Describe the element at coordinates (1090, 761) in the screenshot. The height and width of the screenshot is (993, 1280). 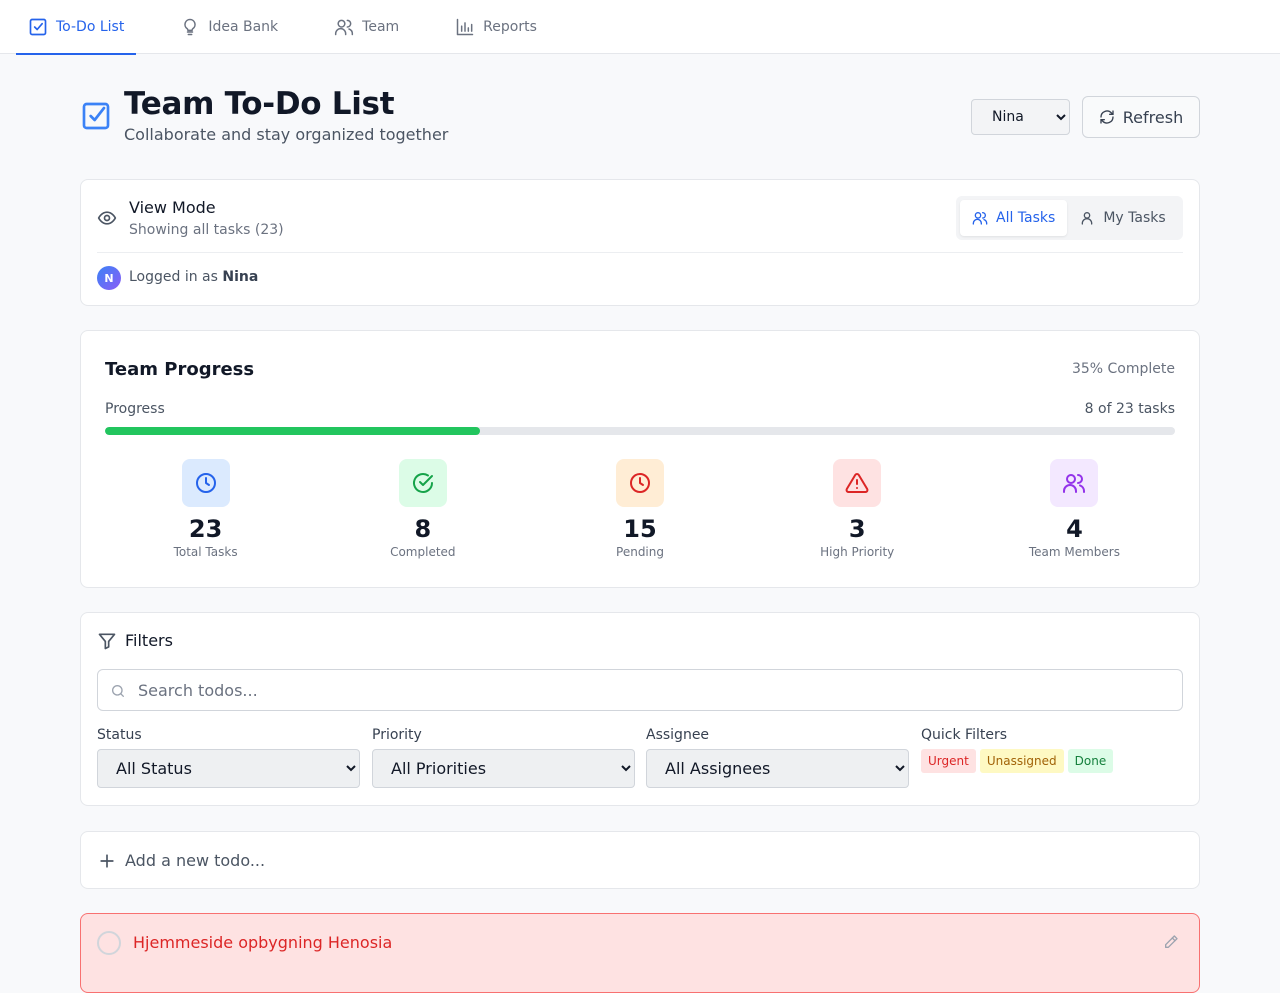
I see `done-chip: Done` at that location.